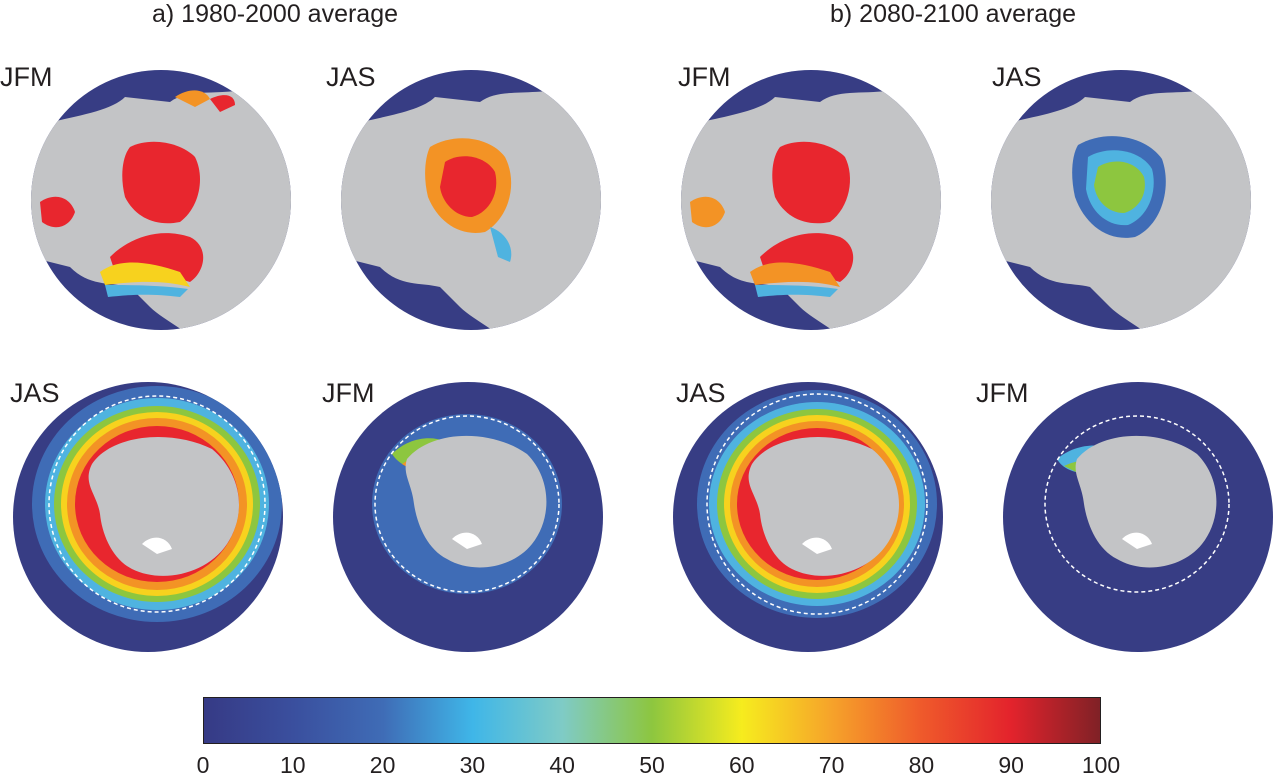  I want to click on map-b-north-jas, so click(1121, 200).